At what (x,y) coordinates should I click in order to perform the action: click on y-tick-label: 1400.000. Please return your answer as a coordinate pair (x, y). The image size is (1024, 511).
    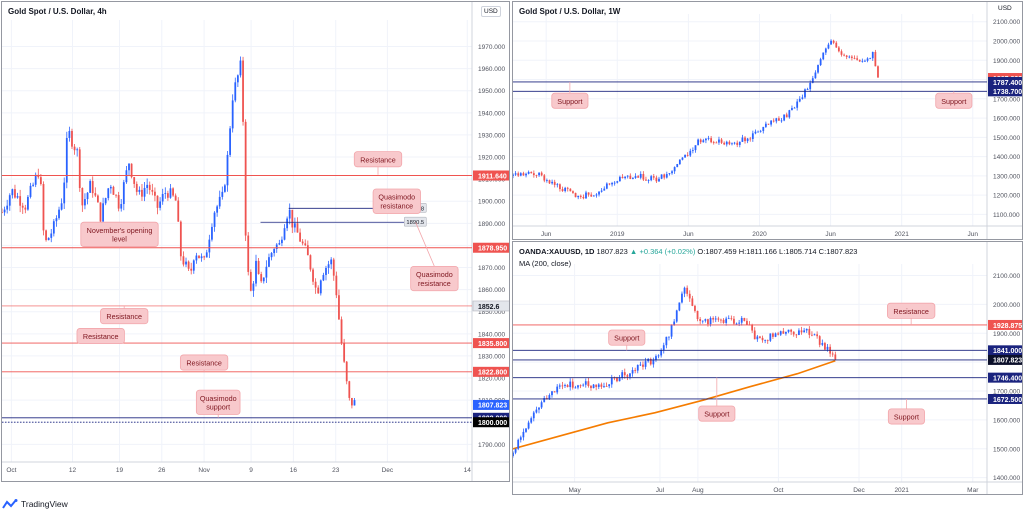
    Looking at the image, I should click on (1006, 478).